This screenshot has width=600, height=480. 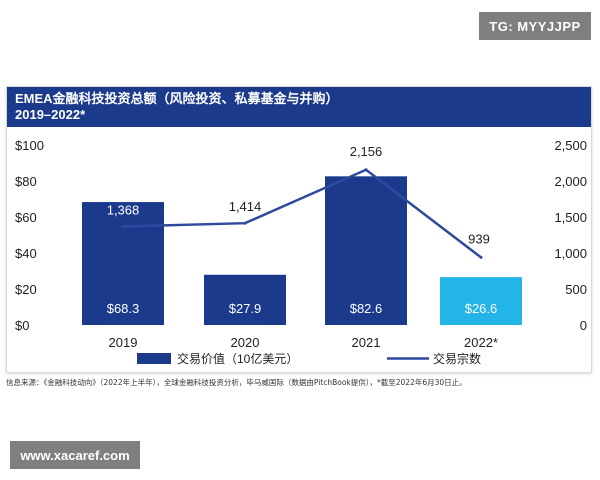 I want to click on bar-2021, so click(x=366, y=250).